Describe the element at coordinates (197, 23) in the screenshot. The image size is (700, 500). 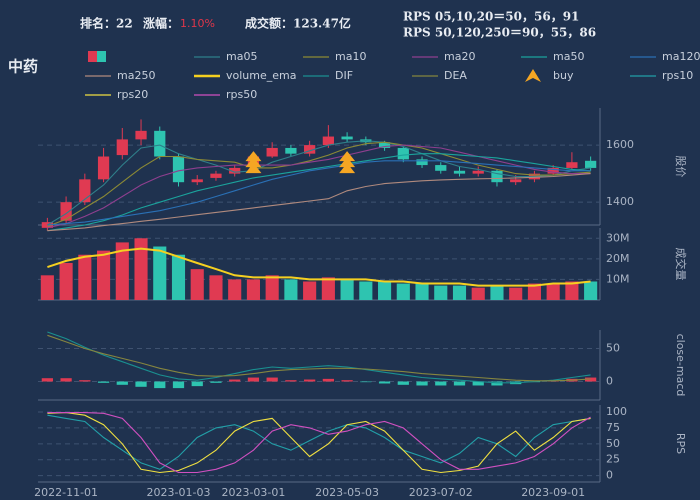
I see `change-value: 1.10%` at that location.